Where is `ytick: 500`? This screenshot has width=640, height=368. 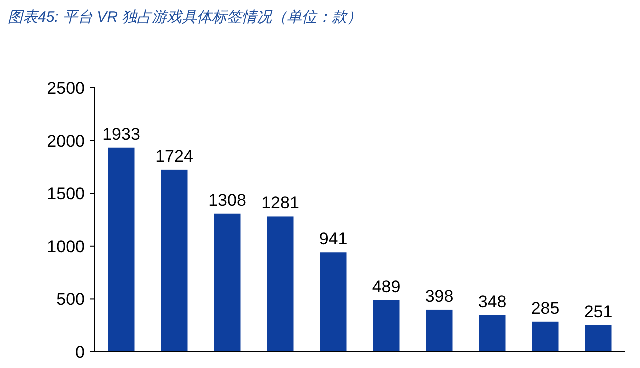 ytick: 500 is located at coordinates (70, 300).